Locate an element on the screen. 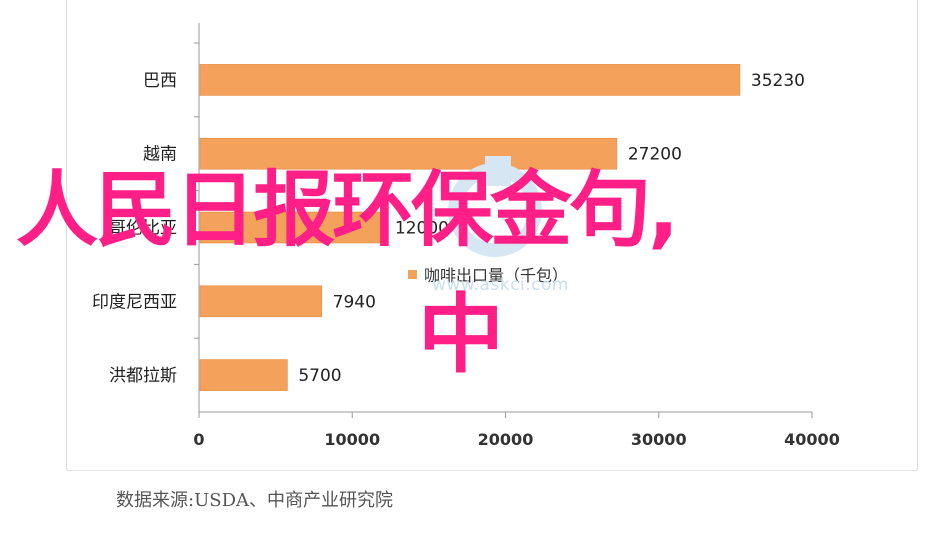  category-label: 印度尼西亚 is located at coordinates (134, 302).